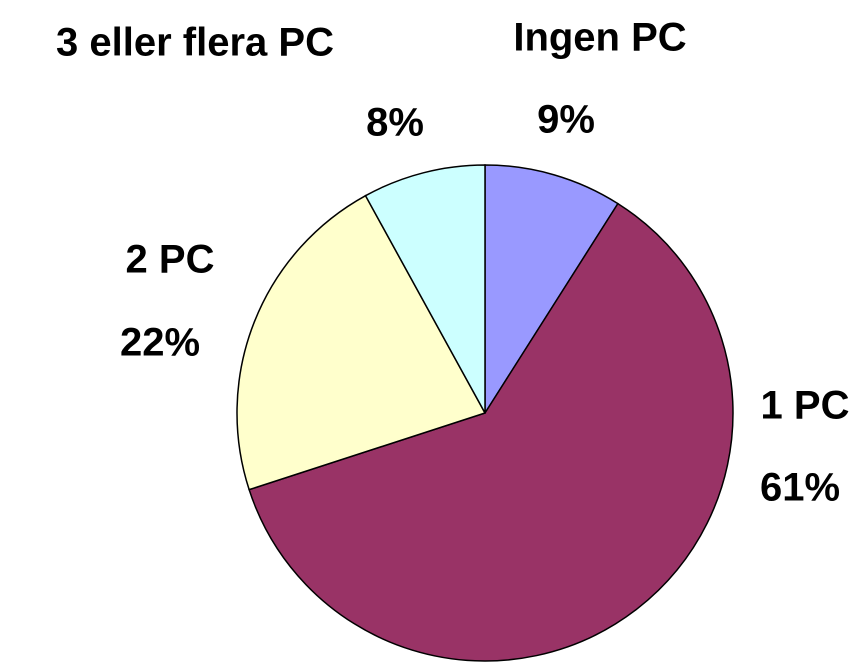 The image size is (866, 670). I want to click on slice-label: 1 PC, so click(805, 406).